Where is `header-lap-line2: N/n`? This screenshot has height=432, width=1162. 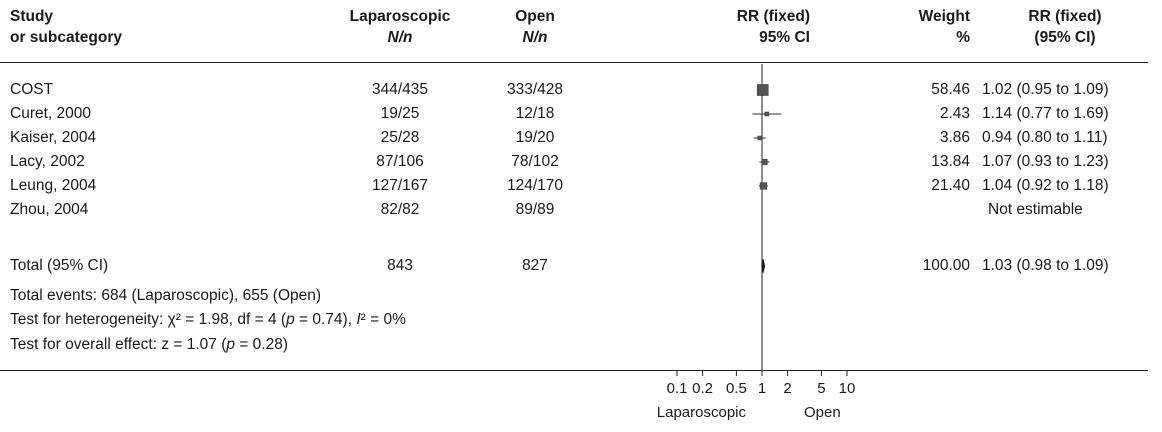
header-lap-line2: N/n is located at coordinates (400, 37).